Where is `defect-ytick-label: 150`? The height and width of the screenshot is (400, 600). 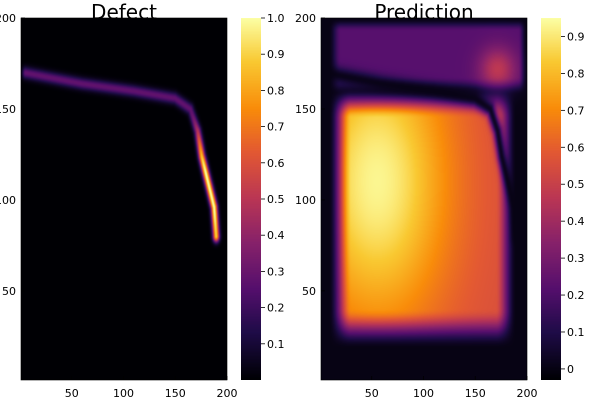 defect-ytick-label: 150 is located at coordinates (8, 109).